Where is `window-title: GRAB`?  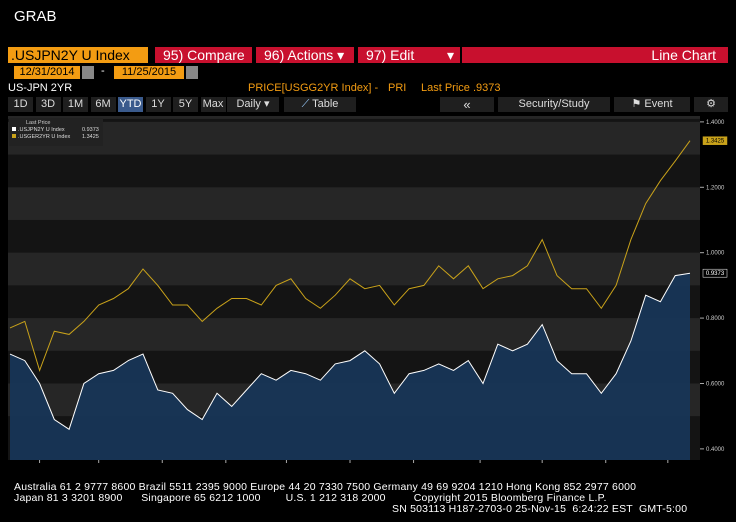
window-title: GRAB is located at coordinates (35, 16).